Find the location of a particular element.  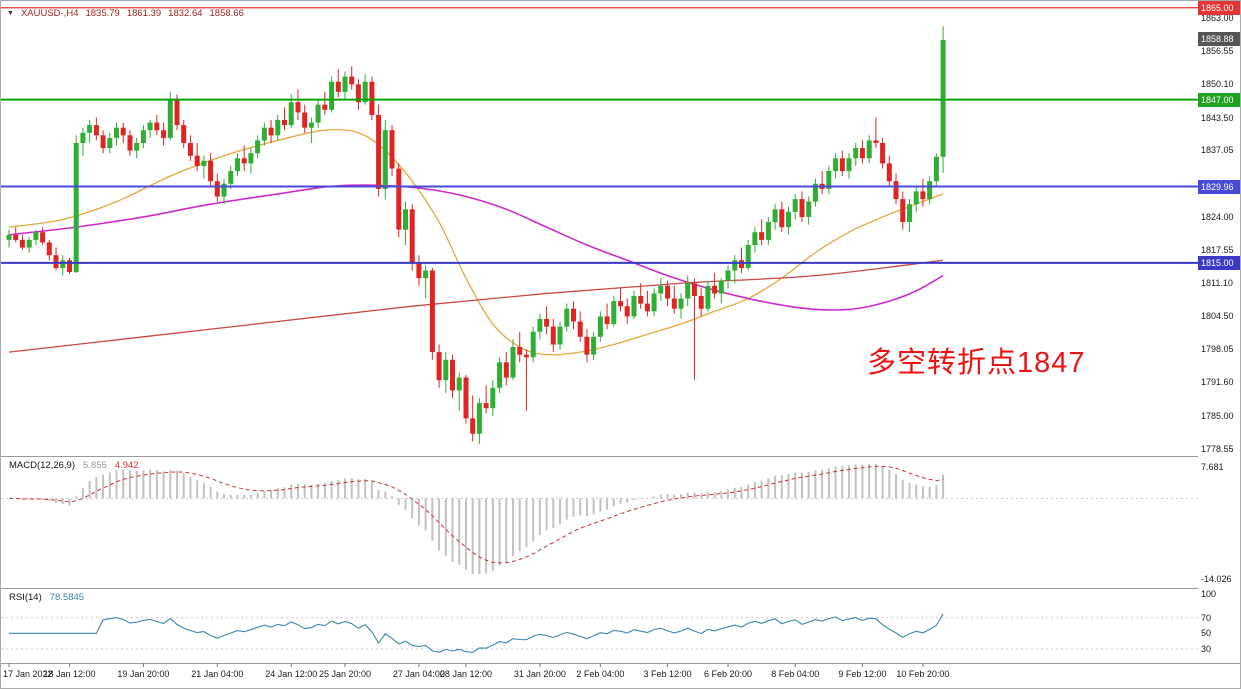

price-axis-label: 1850.10 is located at coordinates (1217, 83).